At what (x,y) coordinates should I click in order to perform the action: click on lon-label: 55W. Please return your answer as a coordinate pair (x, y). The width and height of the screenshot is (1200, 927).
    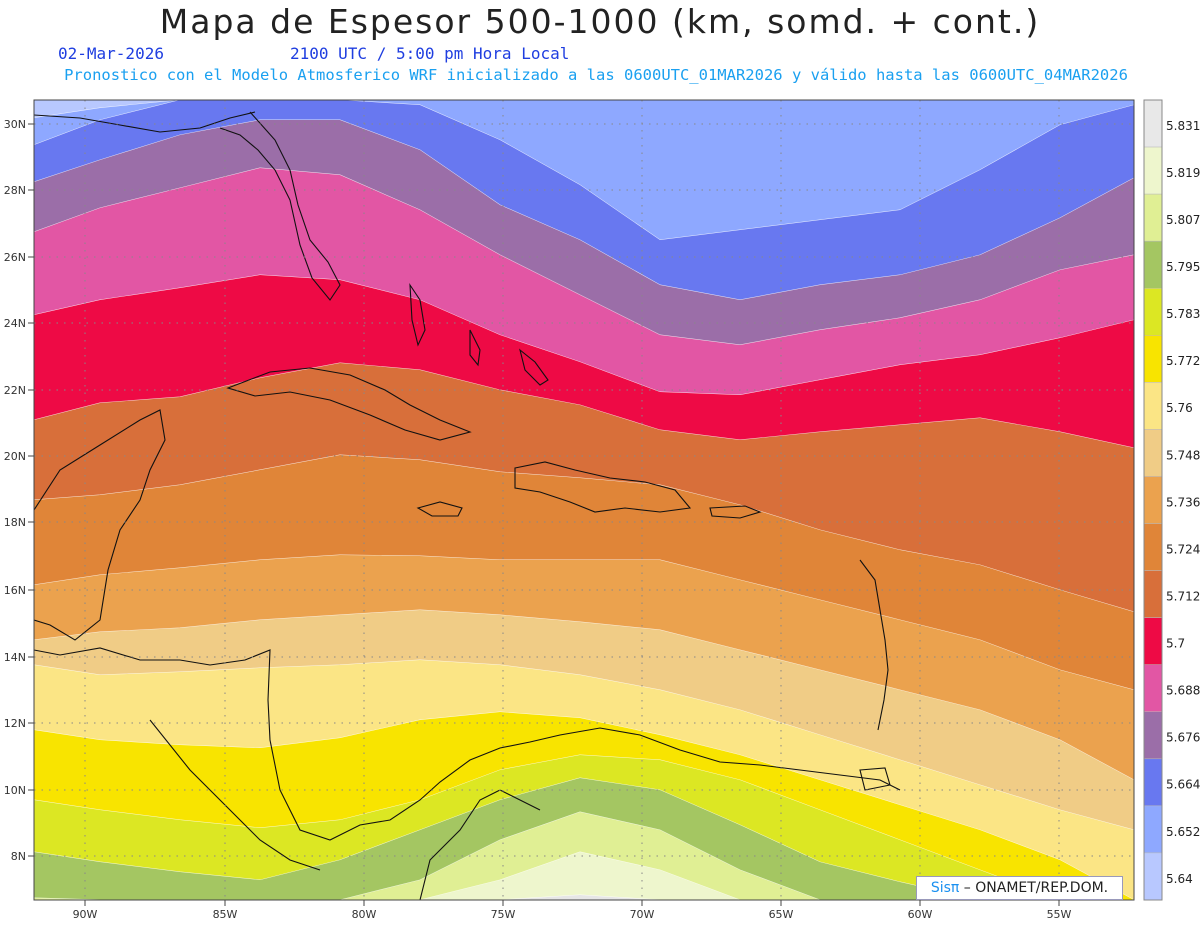
    Looking at the image, I should click on (1059, 914).